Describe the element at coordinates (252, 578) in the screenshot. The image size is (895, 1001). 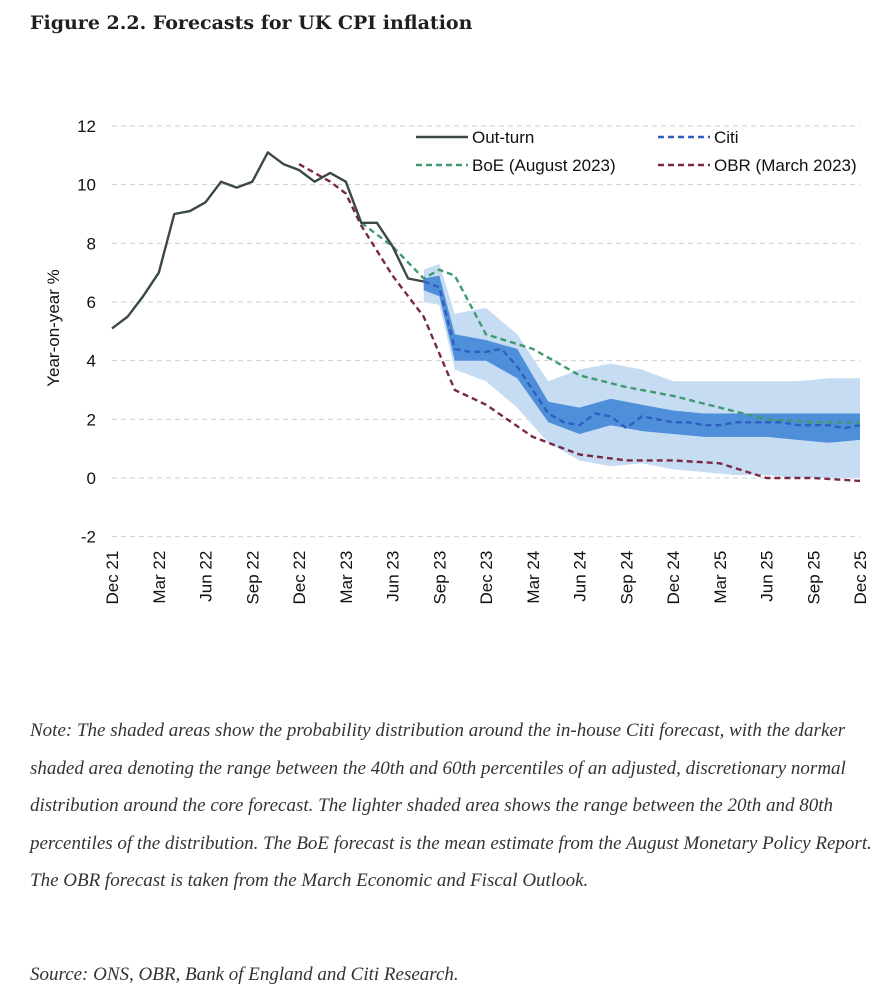
I see `x-tick-label: Sep 22` at that location.